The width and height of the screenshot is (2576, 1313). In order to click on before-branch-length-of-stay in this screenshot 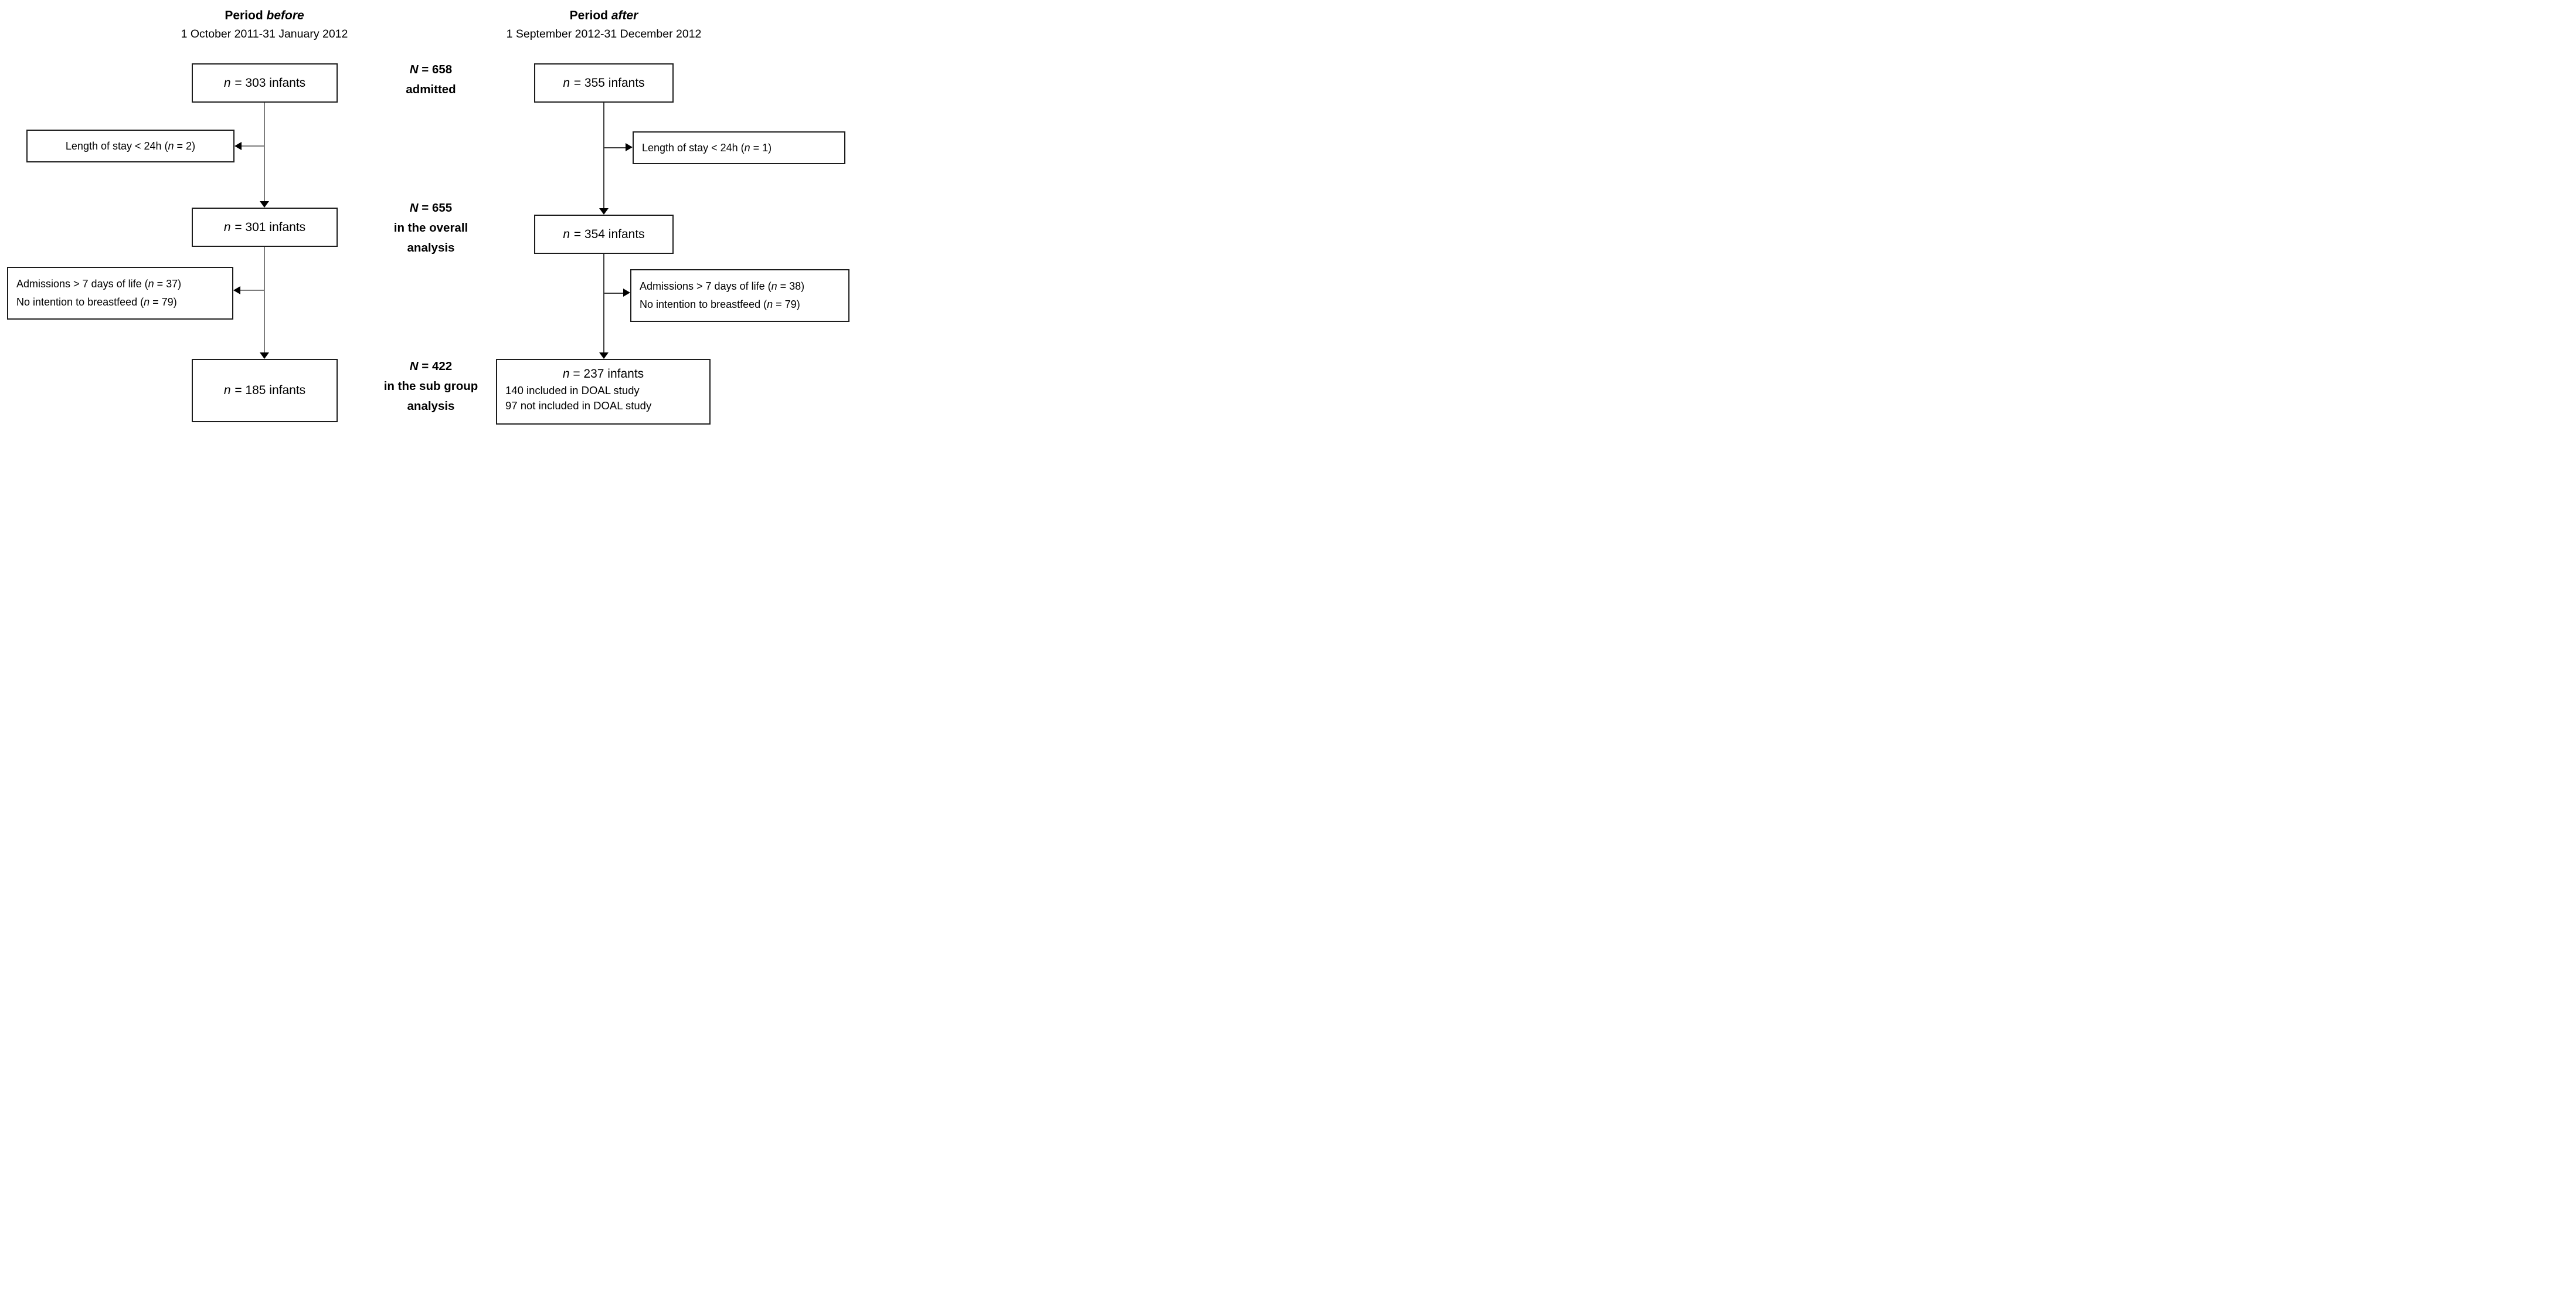, I will do `click(253, 146)`.